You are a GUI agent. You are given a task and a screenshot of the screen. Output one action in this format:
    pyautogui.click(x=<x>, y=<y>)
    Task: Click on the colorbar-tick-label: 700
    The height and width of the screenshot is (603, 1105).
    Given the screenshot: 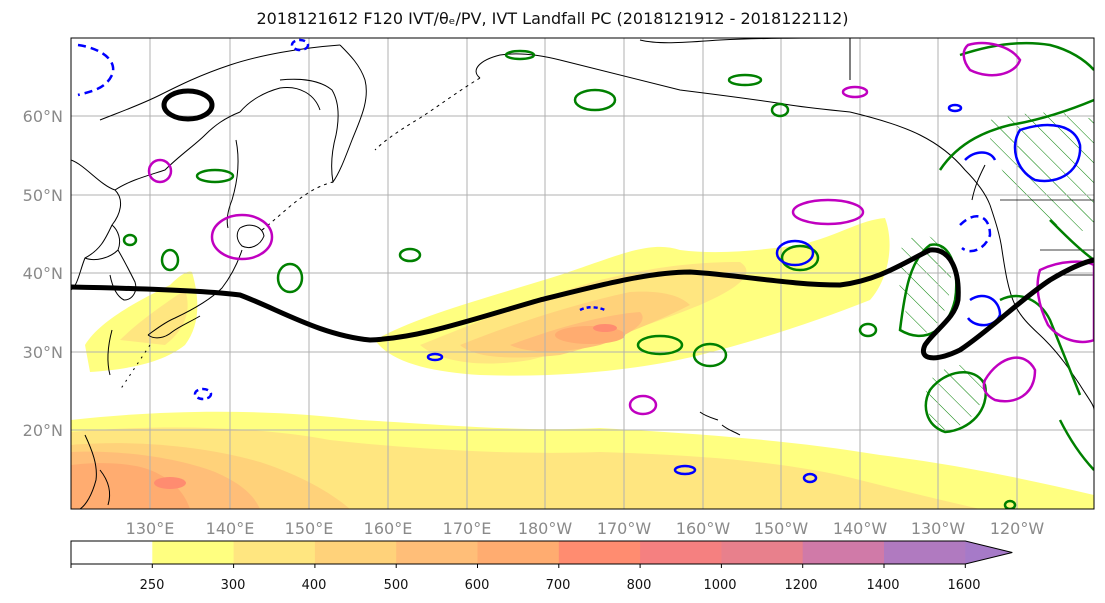 What is the action you would take?
    pyautogui.click(x=558, y=585)
    